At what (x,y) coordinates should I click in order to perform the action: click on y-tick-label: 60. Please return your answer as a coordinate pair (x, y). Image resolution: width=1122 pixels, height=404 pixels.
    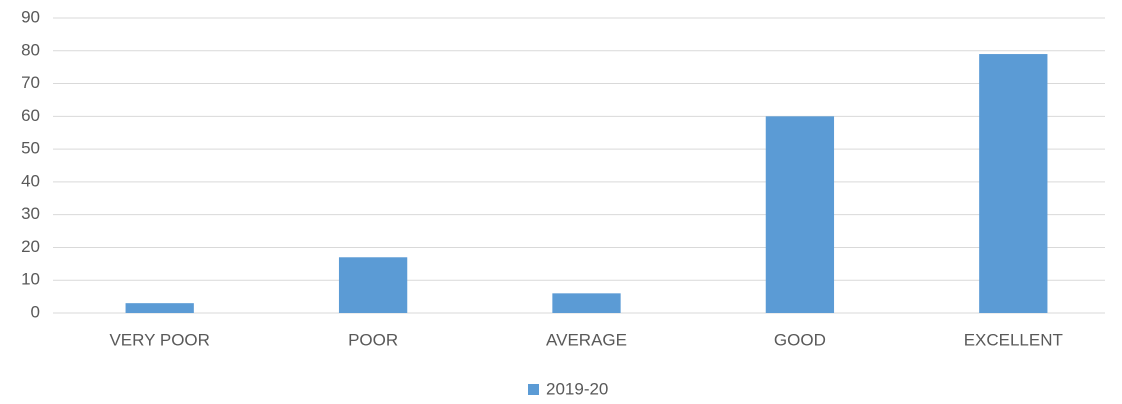
    Looking at the image, I should click on (30, 115).